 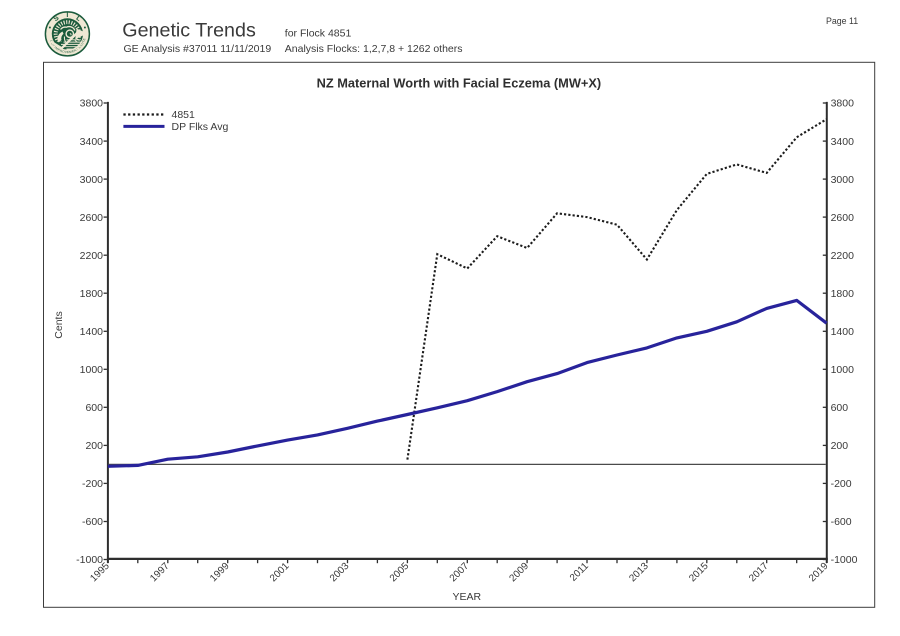 What do you see at coordinates (280, 572) in the screenshot?
I see `svg-text: 2001` at bounding box center [280, 572].